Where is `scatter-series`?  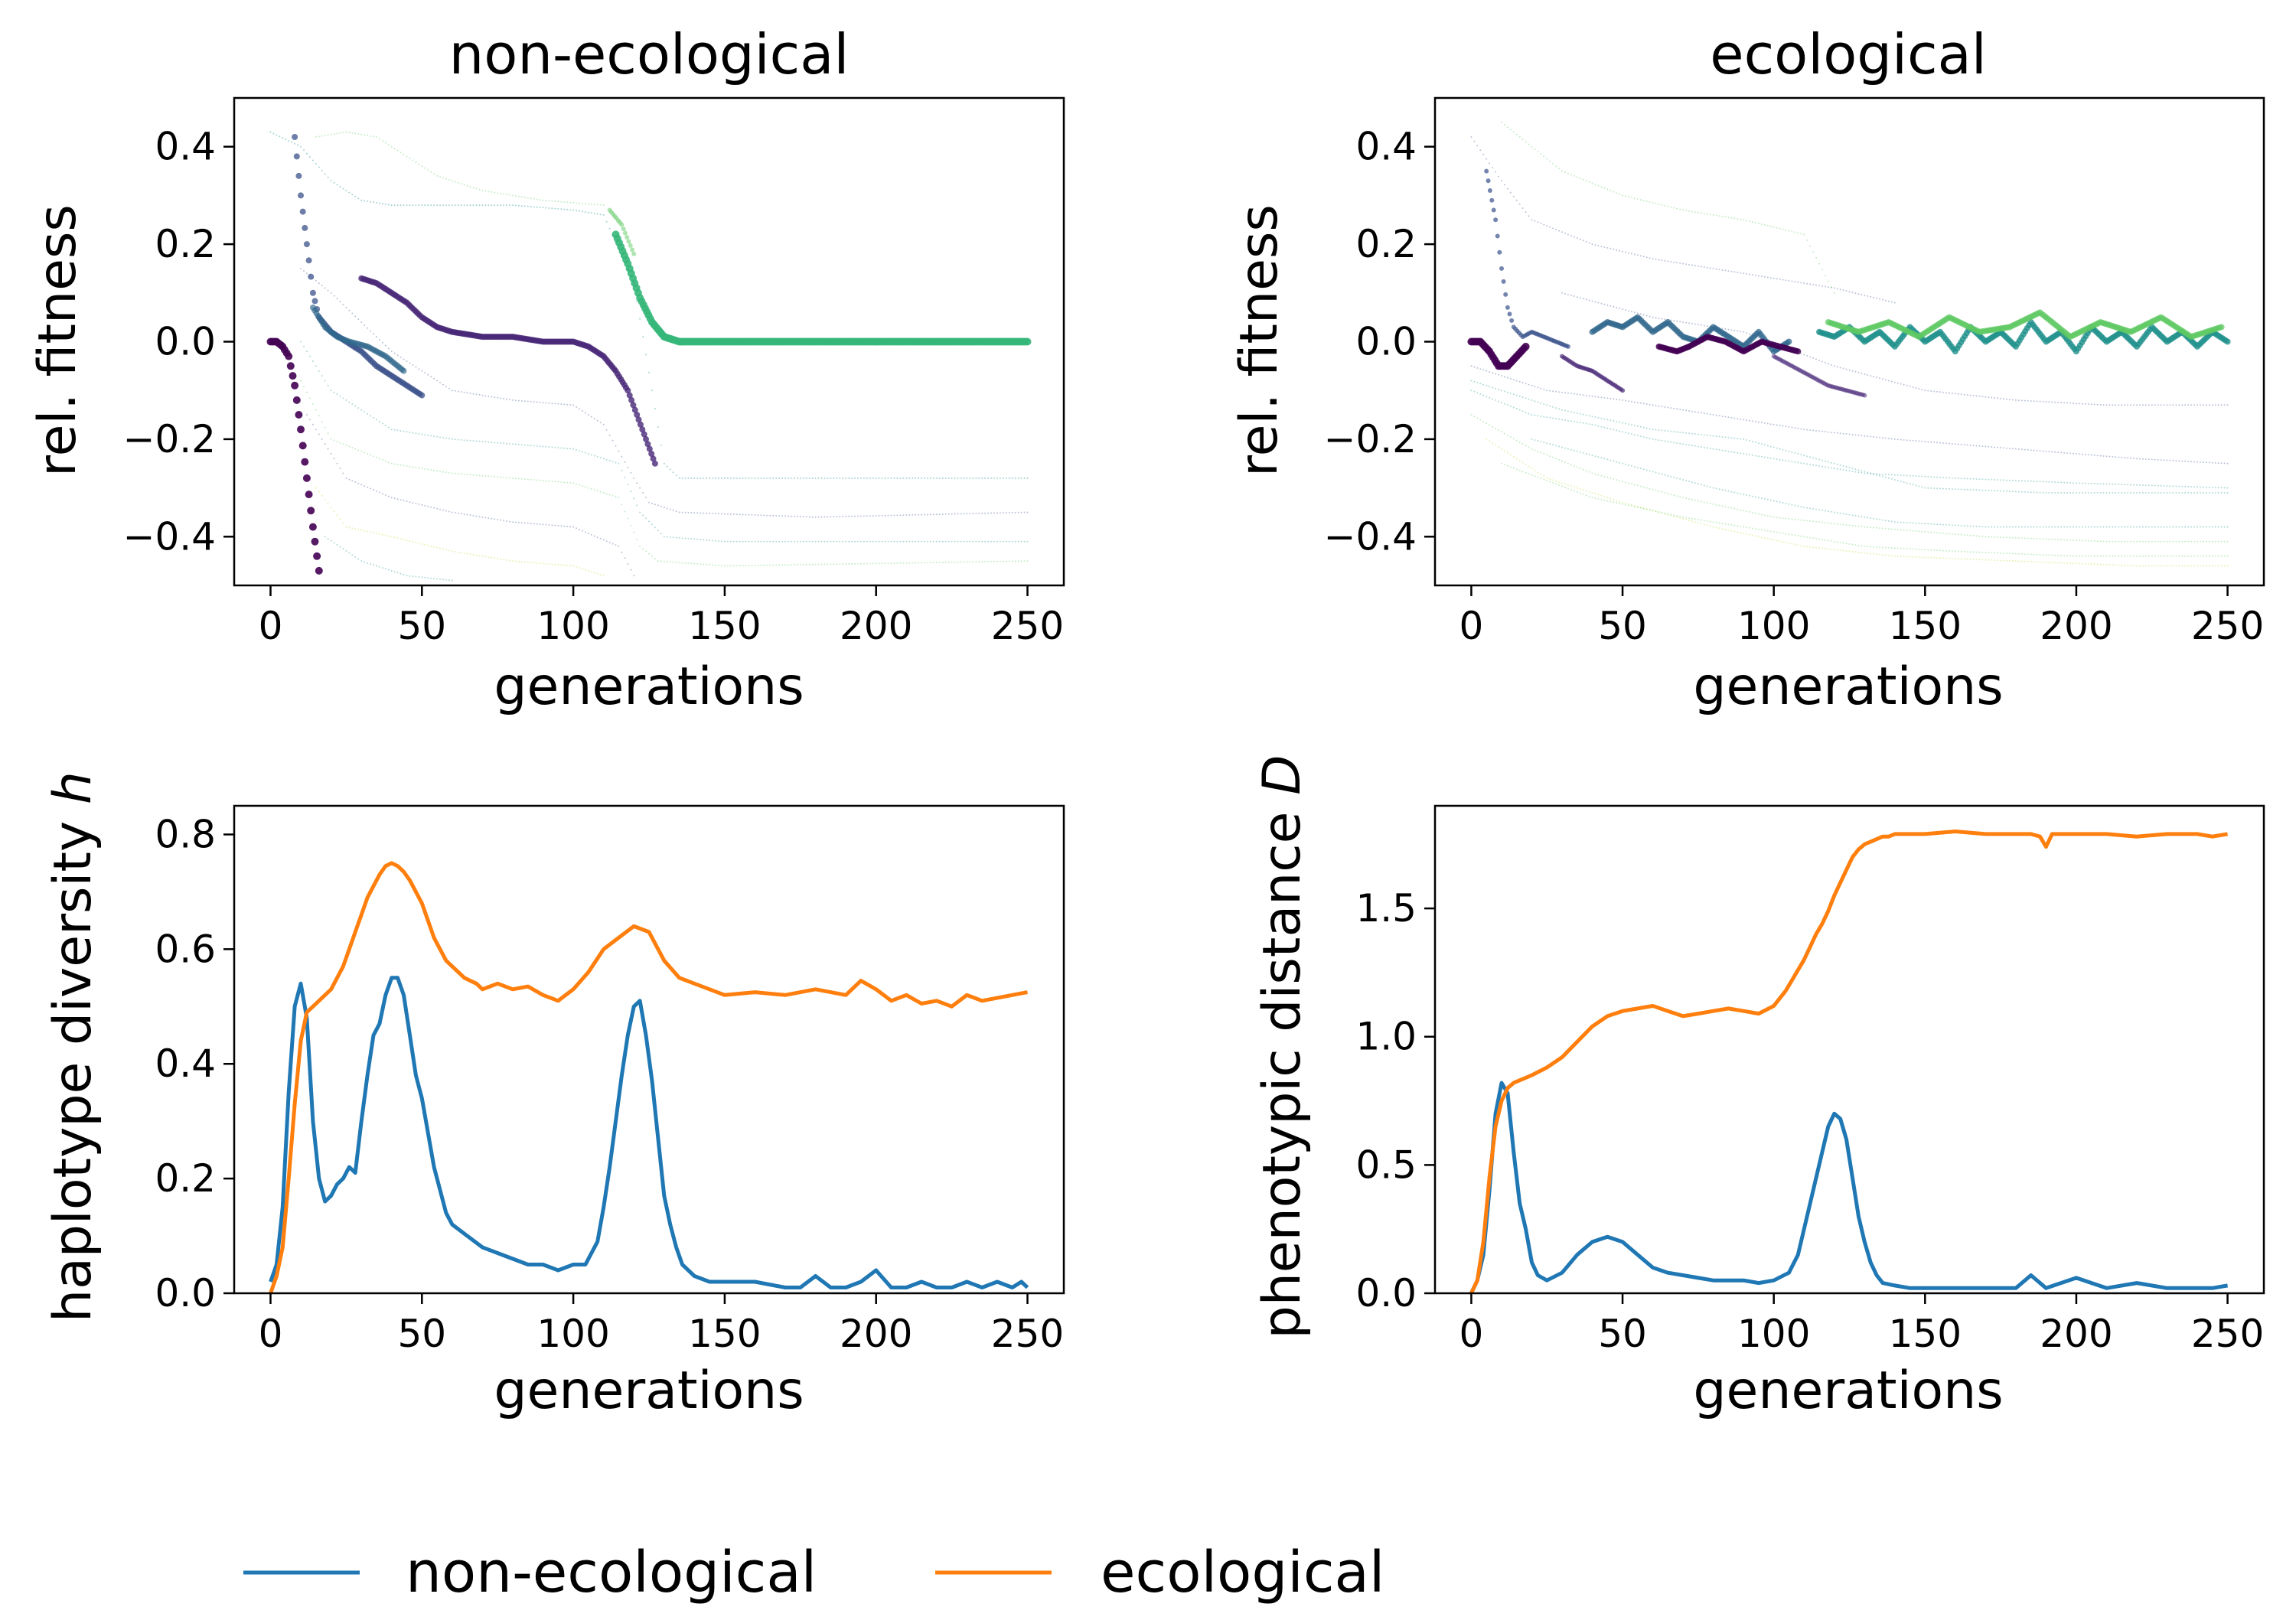
scatter-series is located at coordinates (664, 392).